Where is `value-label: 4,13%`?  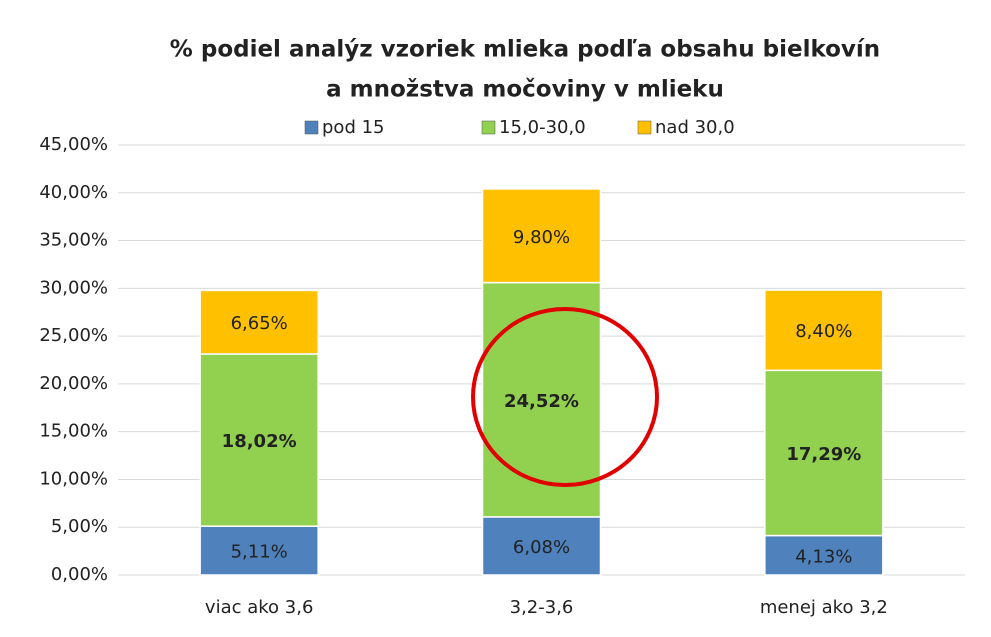 value-label: 4,13% is located at coordinates (823, 556).